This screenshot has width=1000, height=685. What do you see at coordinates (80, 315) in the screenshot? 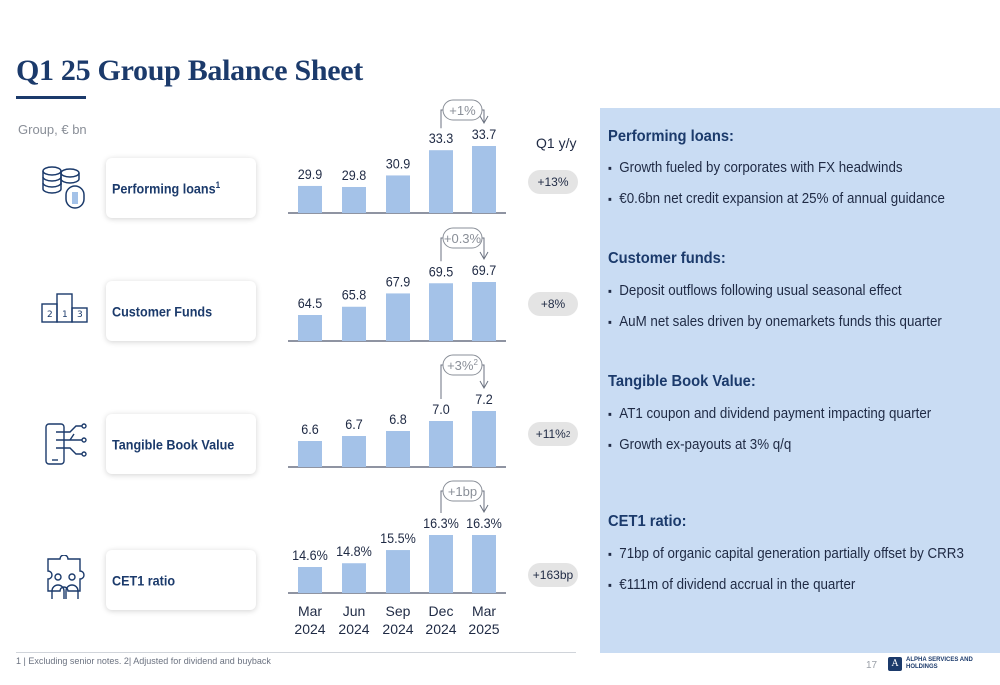
I see `svg-text: 3` at bounding box center [80, 315].